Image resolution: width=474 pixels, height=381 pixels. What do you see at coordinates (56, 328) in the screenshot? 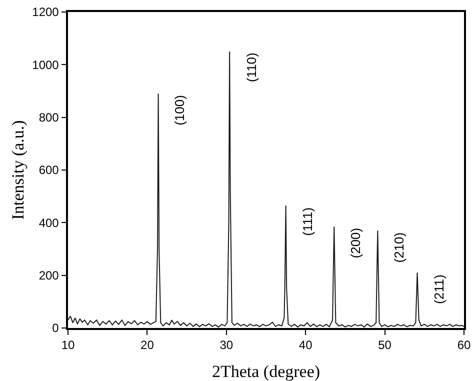
I see `y-tick-label: 0` at bounding box center [56, 328].